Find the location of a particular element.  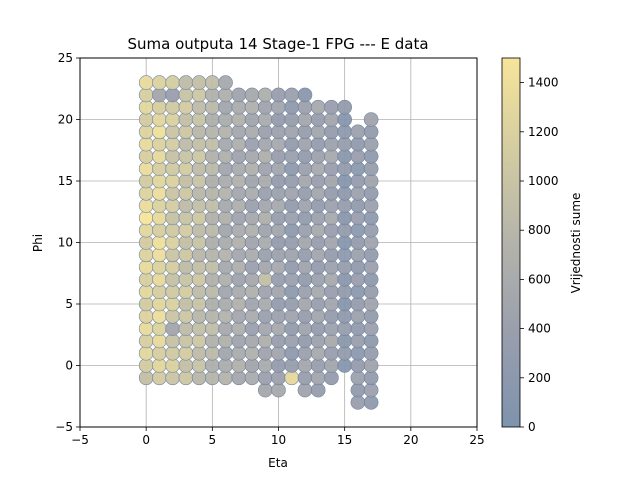

colorbar-tick-label: 800 is located at coordinates (539, 230).